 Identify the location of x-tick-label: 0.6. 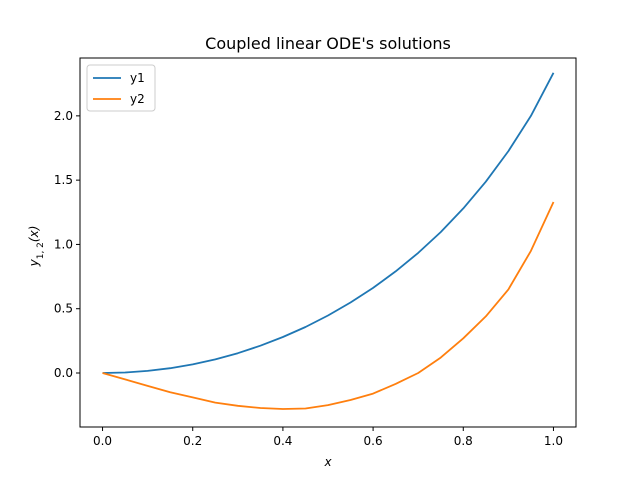
(373, 441).